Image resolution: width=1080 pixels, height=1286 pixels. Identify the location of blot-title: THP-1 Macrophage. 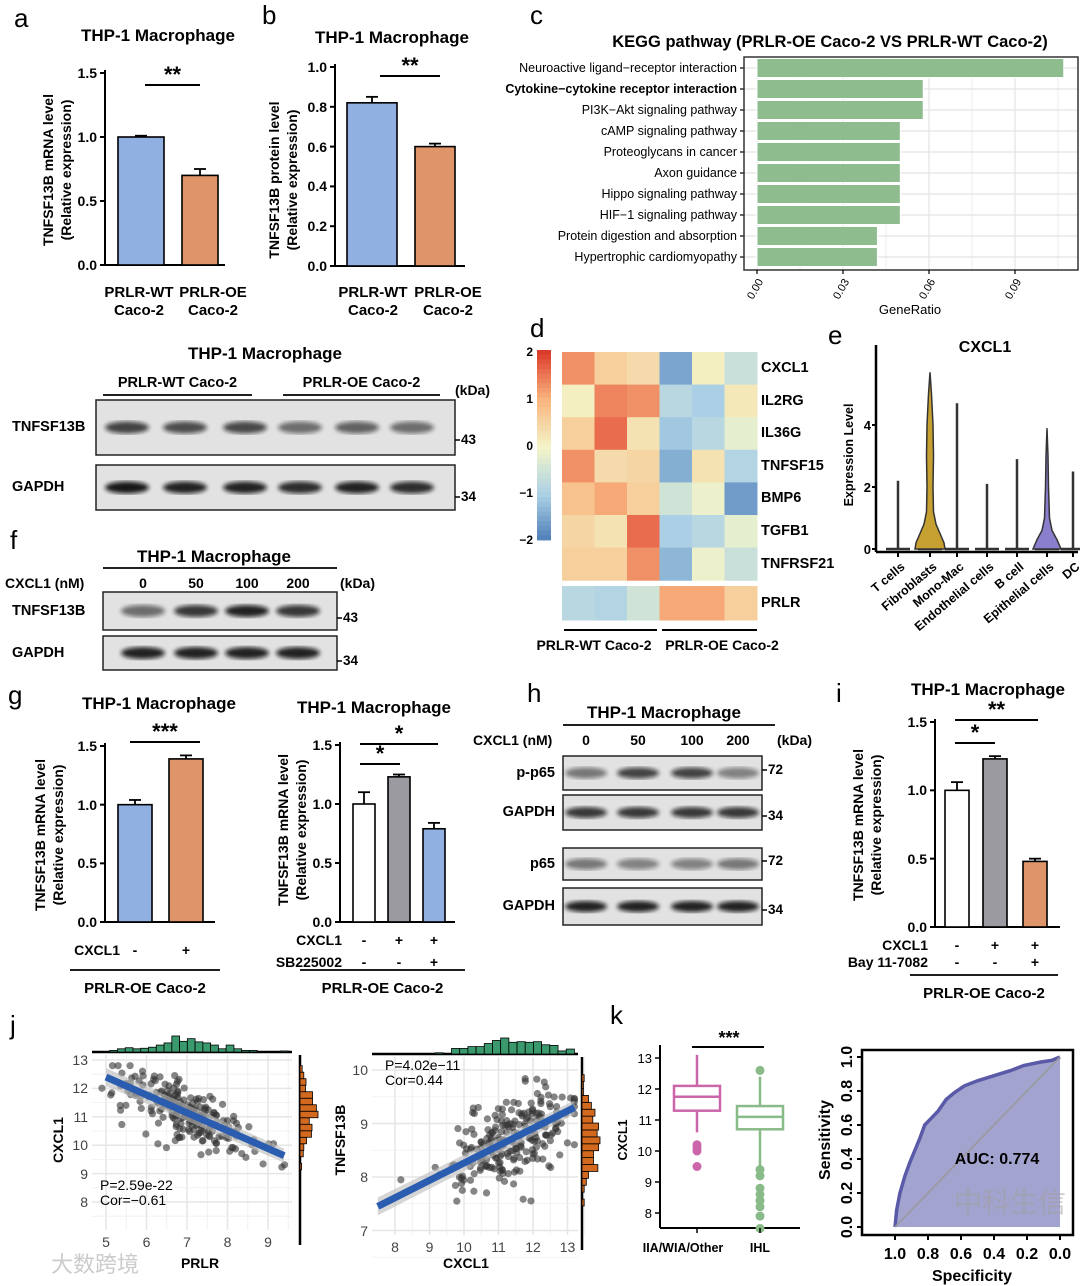
(265, 353).